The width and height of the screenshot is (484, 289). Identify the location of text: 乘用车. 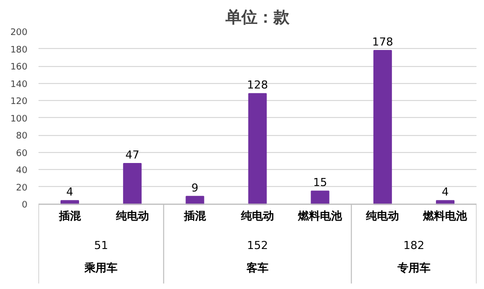
(101, 267).